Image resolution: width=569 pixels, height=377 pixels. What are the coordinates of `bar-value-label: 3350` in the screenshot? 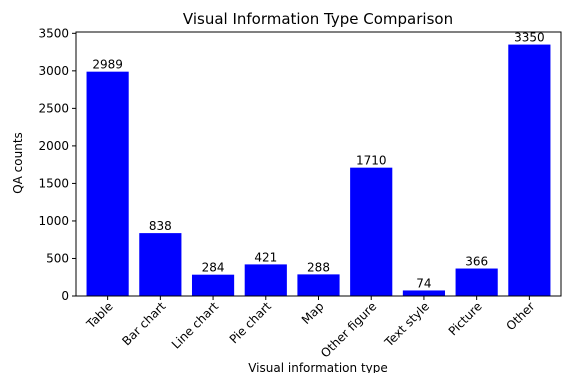 It's located at (529, 38).